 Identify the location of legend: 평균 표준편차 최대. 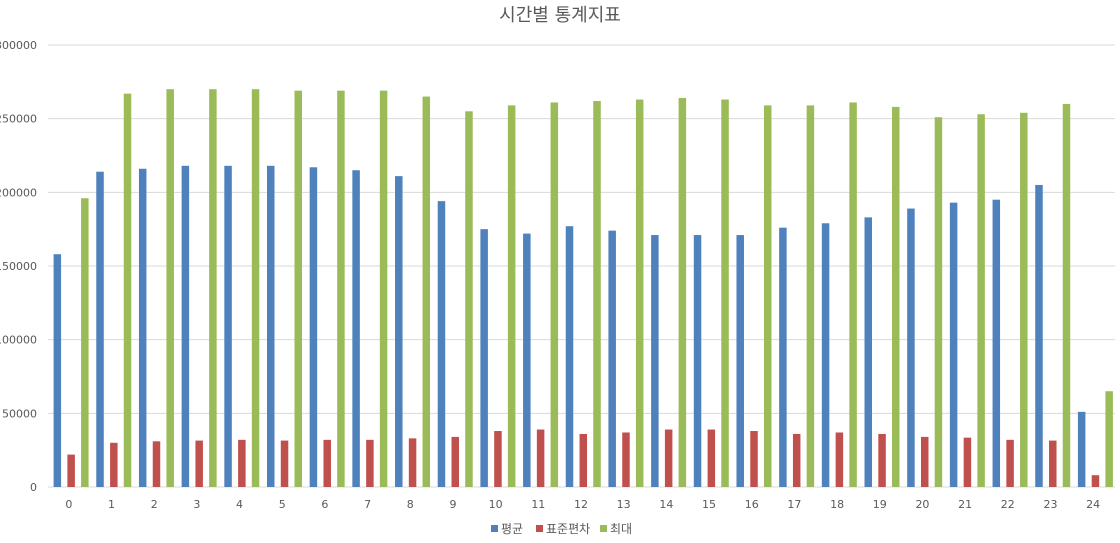
(561, 529).